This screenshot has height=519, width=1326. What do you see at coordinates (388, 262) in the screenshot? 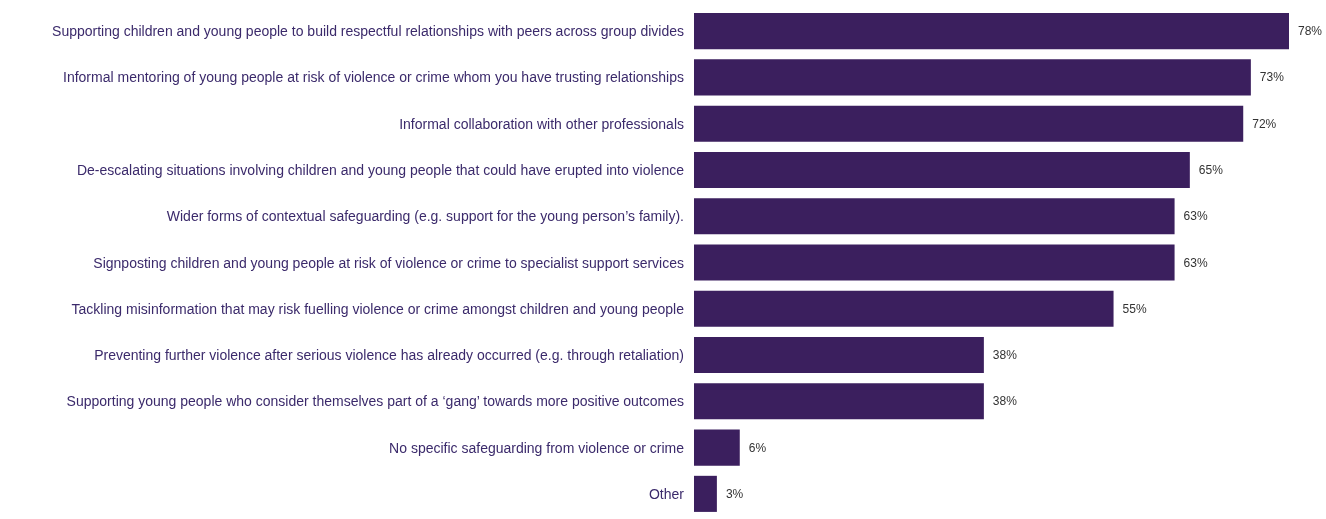
I see `y-tick-label: Signposting children and young people at risk of violence or crime to specialist support services` at bounding box center [388, 262].